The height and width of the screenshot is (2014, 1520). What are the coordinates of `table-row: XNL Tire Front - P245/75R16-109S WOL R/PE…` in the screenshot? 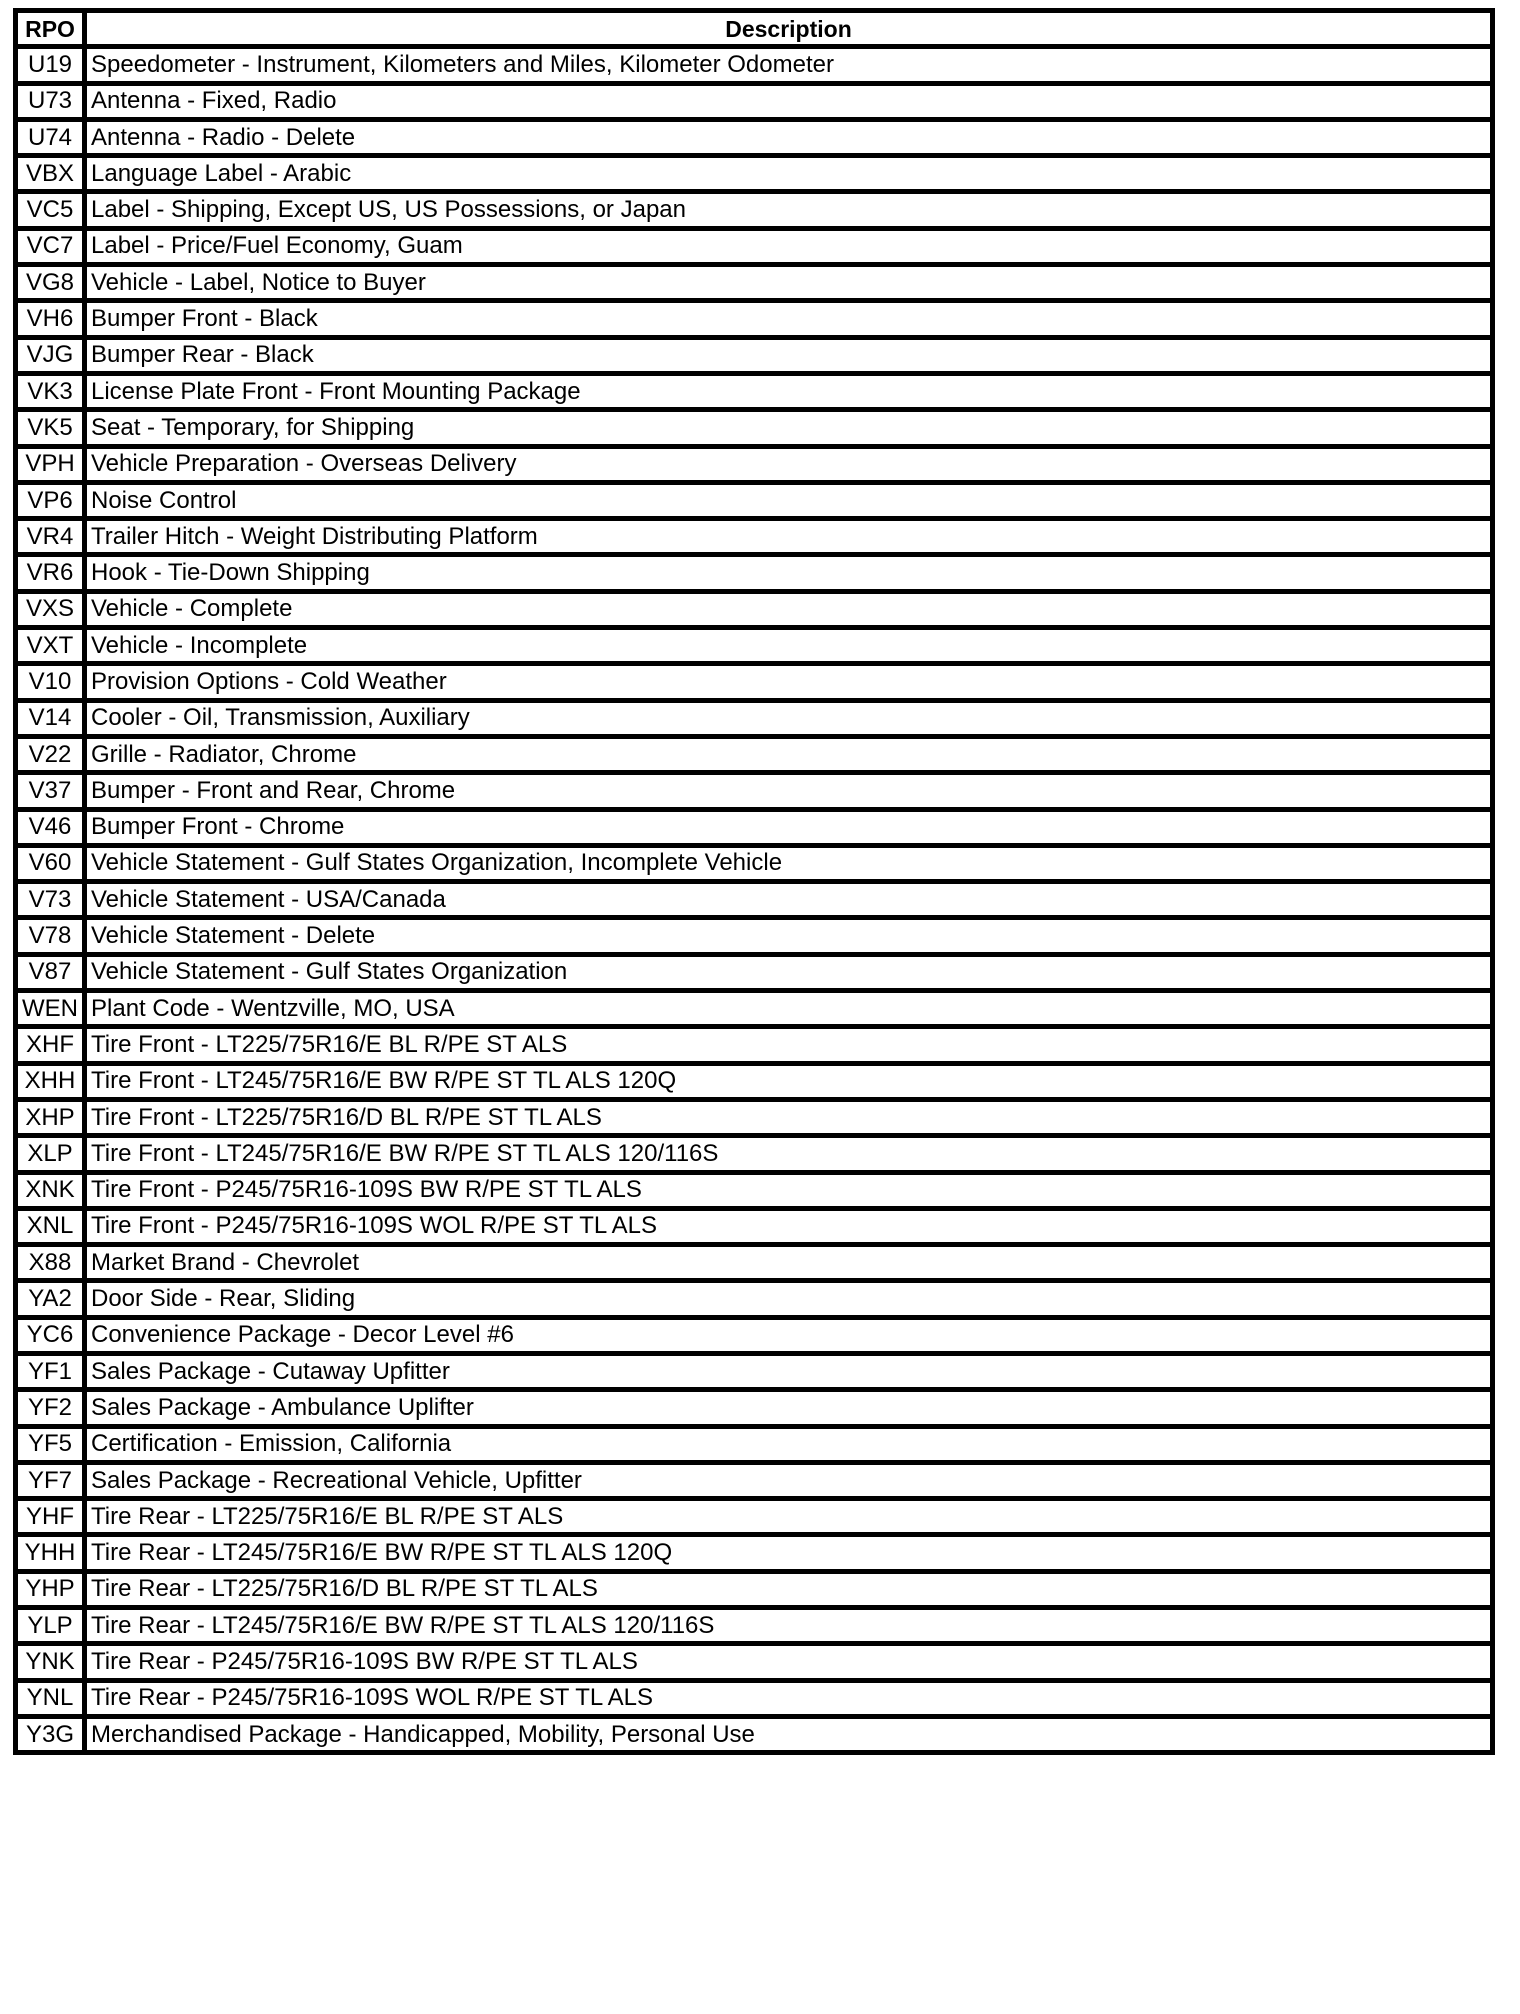 It's located at (754, 1226).